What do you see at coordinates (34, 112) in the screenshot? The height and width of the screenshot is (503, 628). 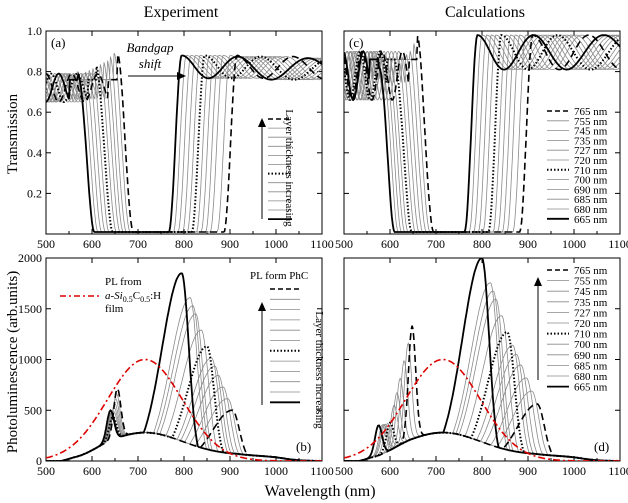 I see `y-tick-label: 0.6` at bounding box center [34, 112].